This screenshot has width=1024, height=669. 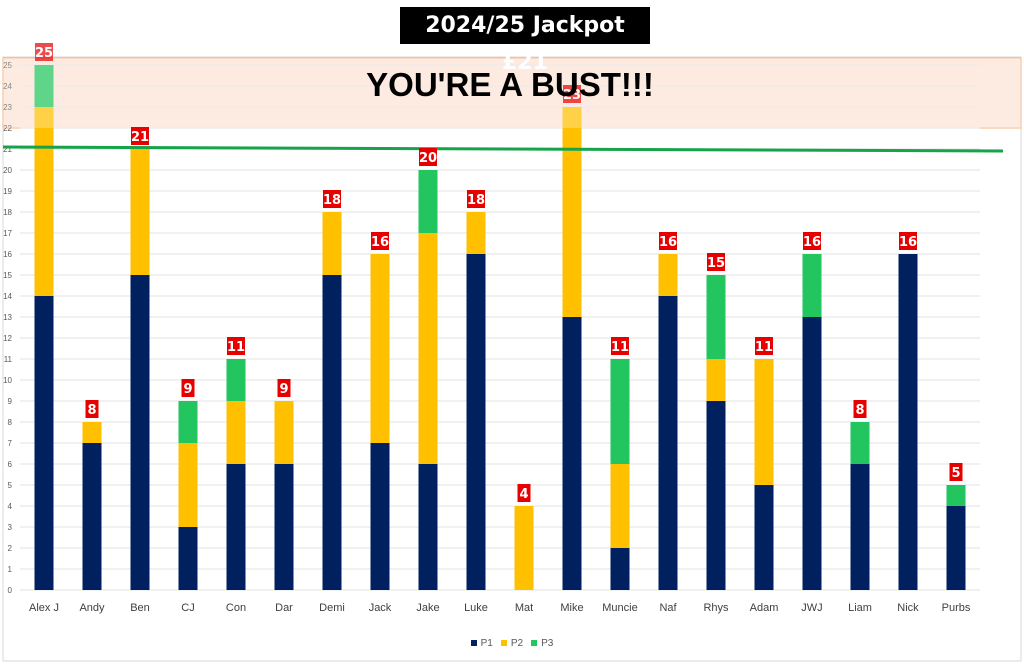 I want to click on data-label: 8, so click(x=92, y=409).